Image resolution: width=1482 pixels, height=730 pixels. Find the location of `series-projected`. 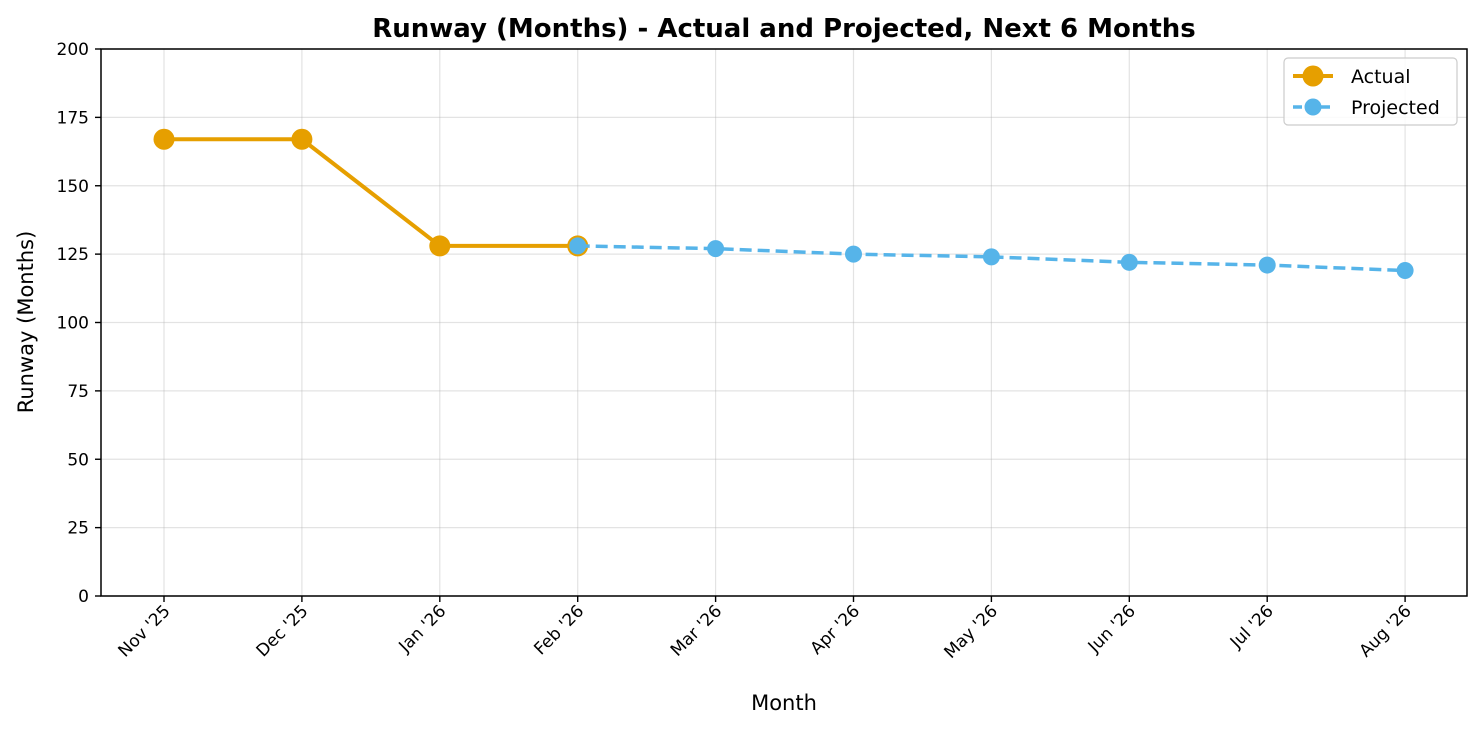

series-projected is located at coordinates (991, 258).